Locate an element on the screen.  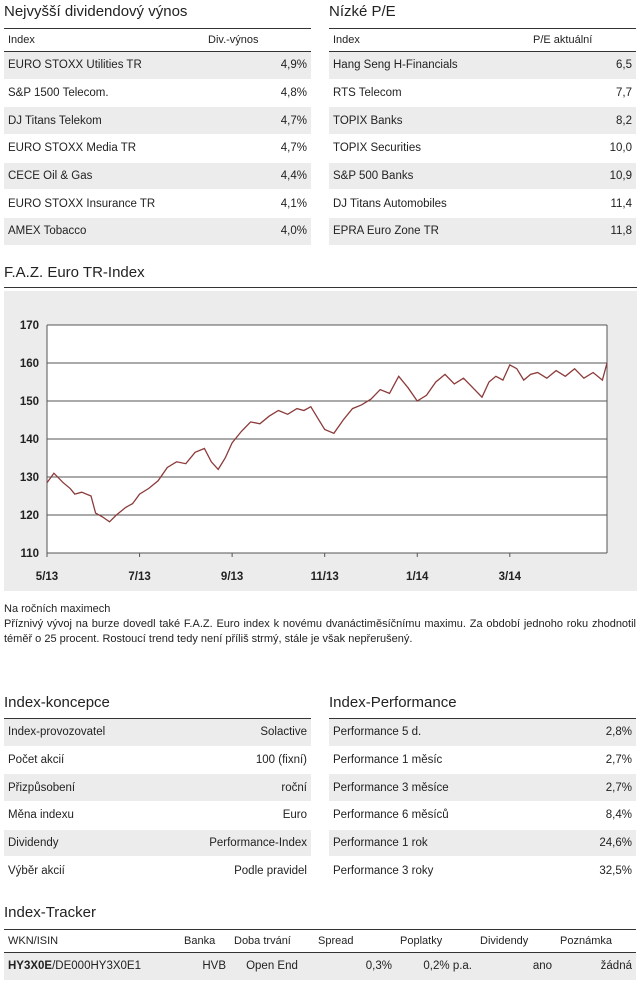
index-name: DJ Titans Automobiles is located at coordinates (429, 204).